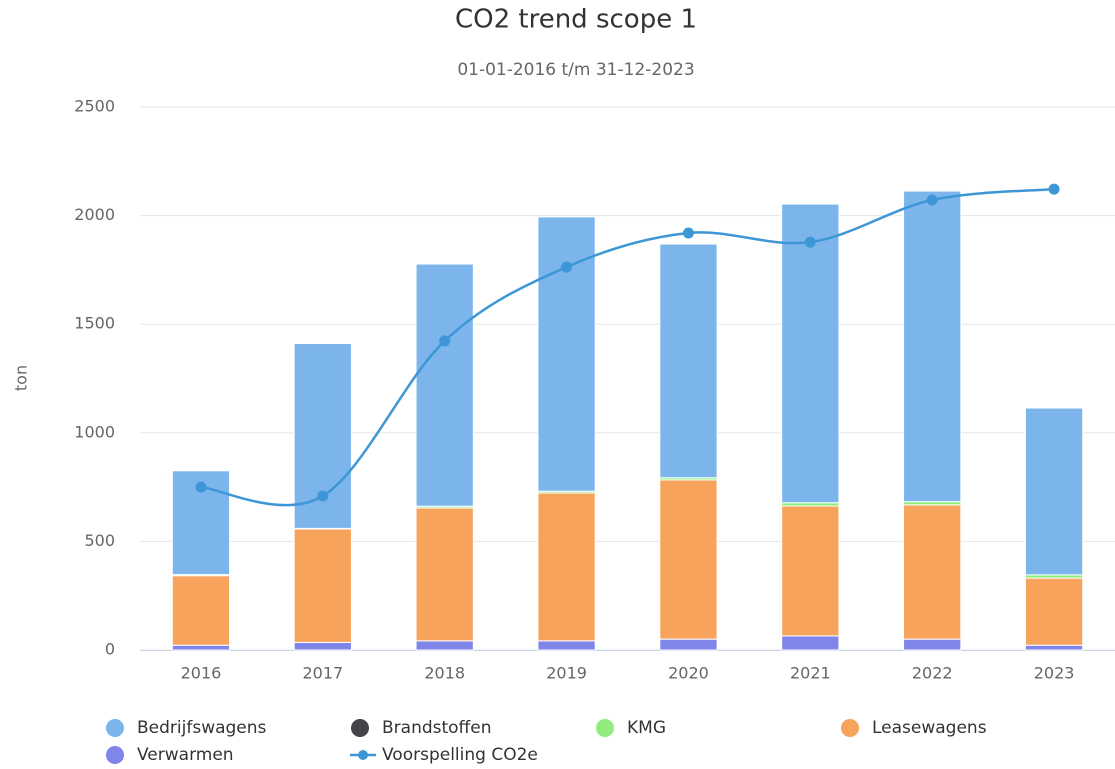  What do you see at coordinates (94, 214) in the screenshot?
I see `y-tick-label: 2000` at bounding box center [94, 214].